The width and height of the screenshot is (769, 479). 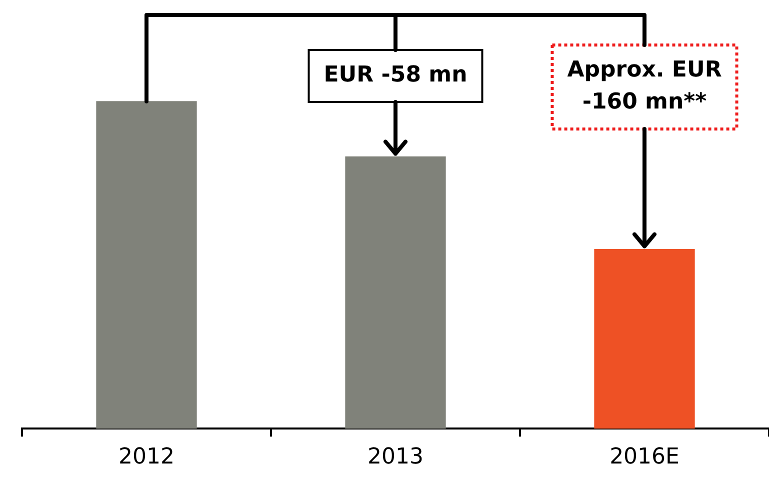 What do you see at coordinates (644, 86) in the screenshot?
I see `annotation: Approx. EUR -160 mn**` at bounding box center [644, 86].